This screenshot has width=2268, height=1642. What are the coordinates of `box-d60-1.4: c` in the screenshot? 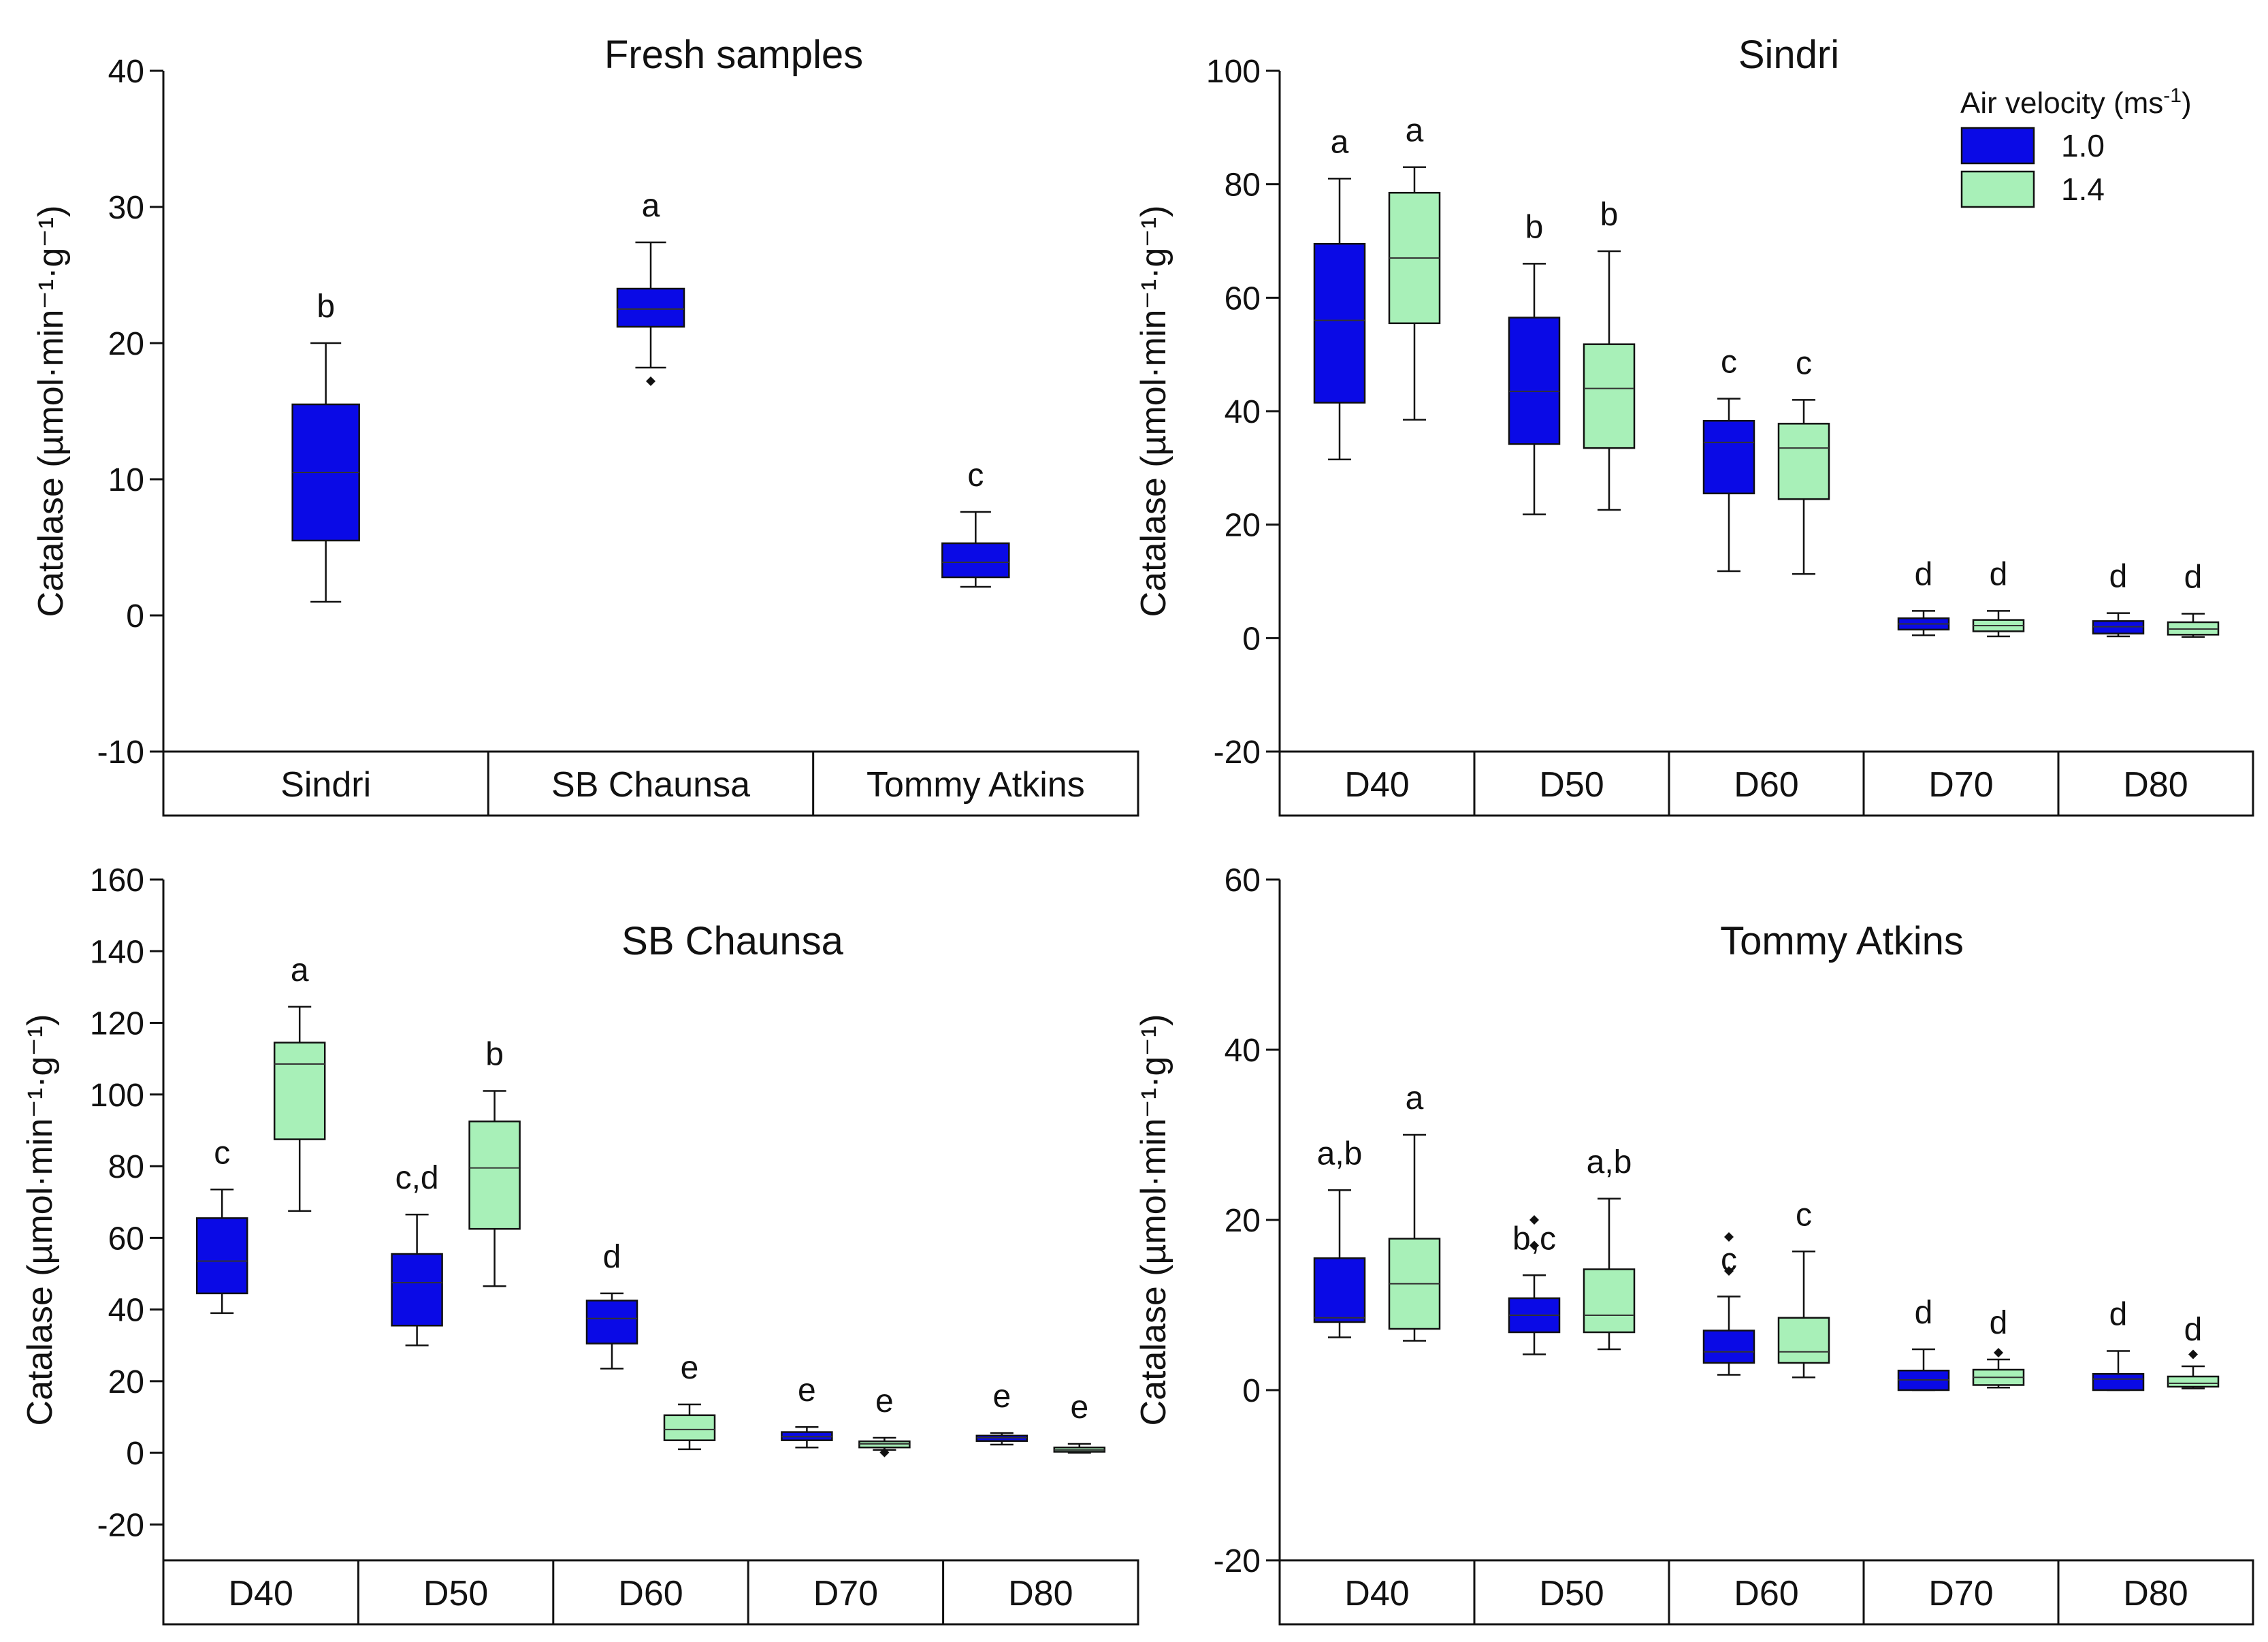 It's located at (1803, 1288).